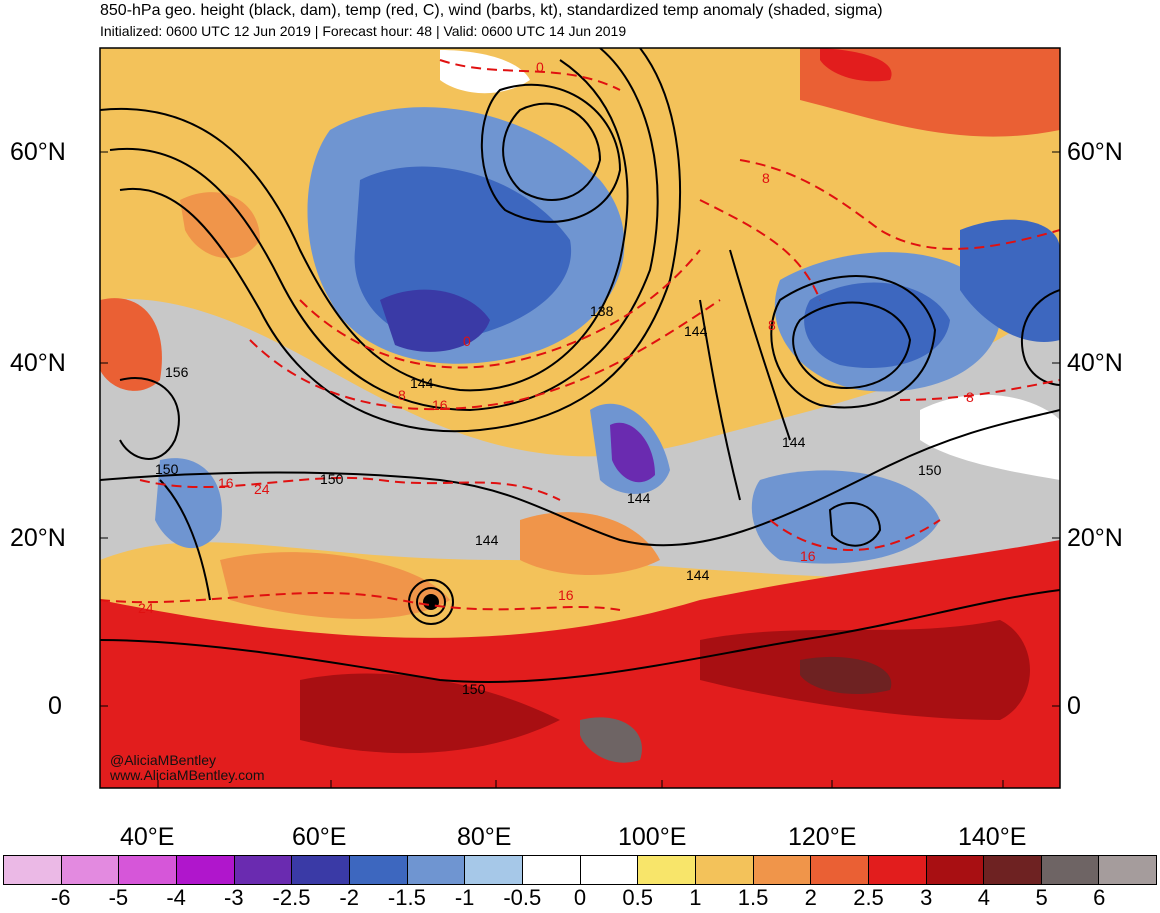 Image resolution: width=1160 pixels, height=913 pixels. I want to click on colorbar-label: 3, so click(926, 897).